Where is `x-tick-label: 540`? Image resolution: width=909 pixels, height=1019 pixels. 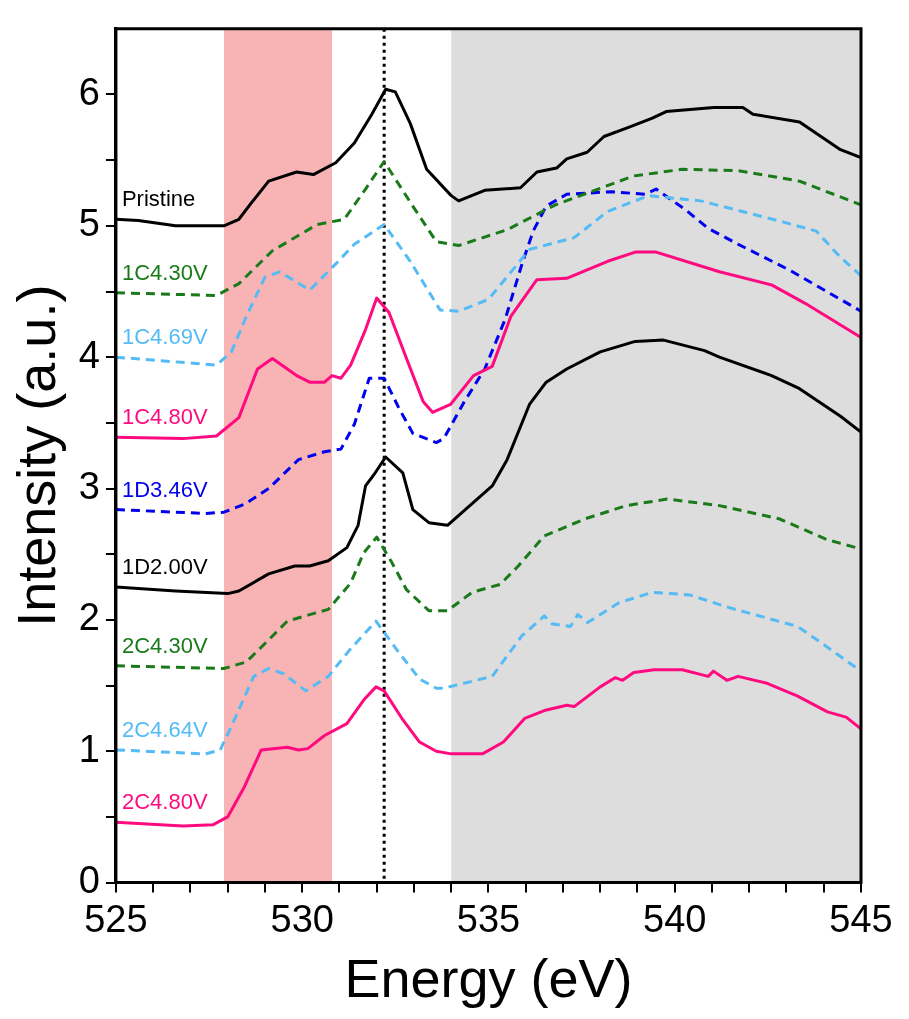
x-tick-label: 540 is located at coordinates (675, 918).